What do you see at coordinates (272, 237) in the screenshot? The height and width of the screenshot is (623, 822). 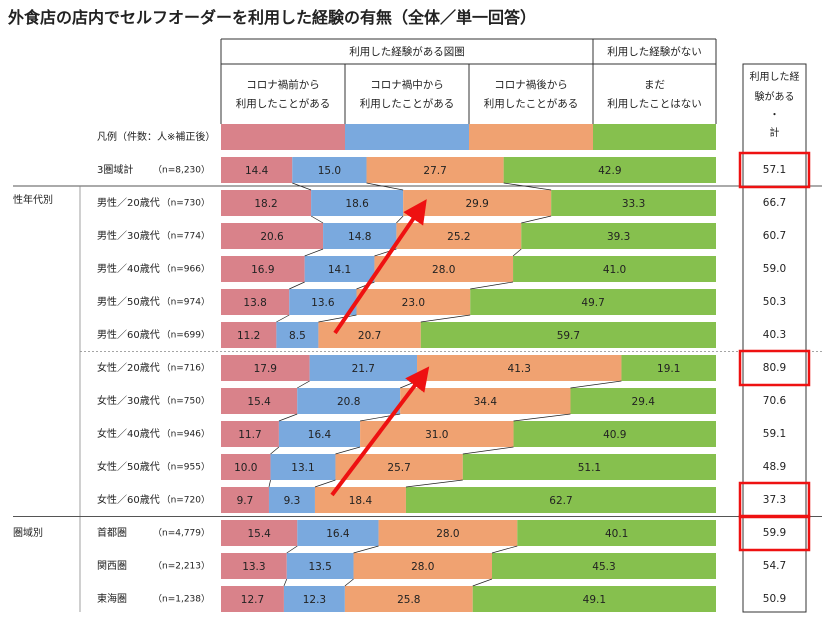 I see `bar-value-label: 20.6` at bounding box center [272, 237].